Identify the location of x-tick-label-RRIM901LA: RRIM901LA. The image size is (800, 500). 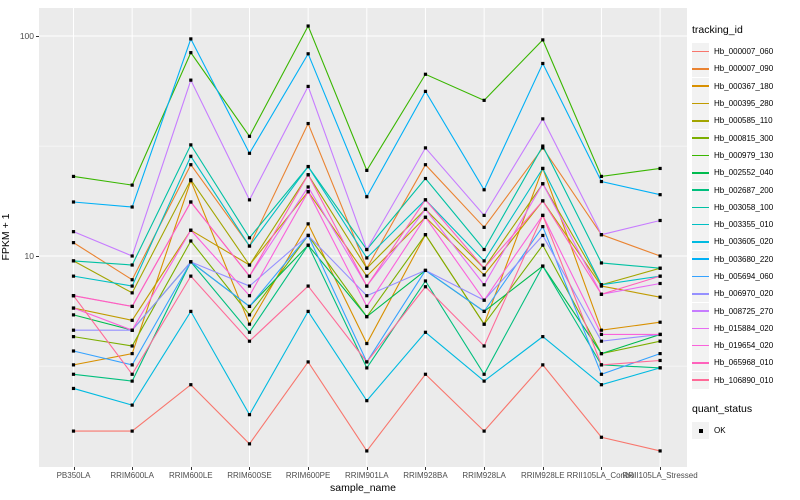
(367, 475).